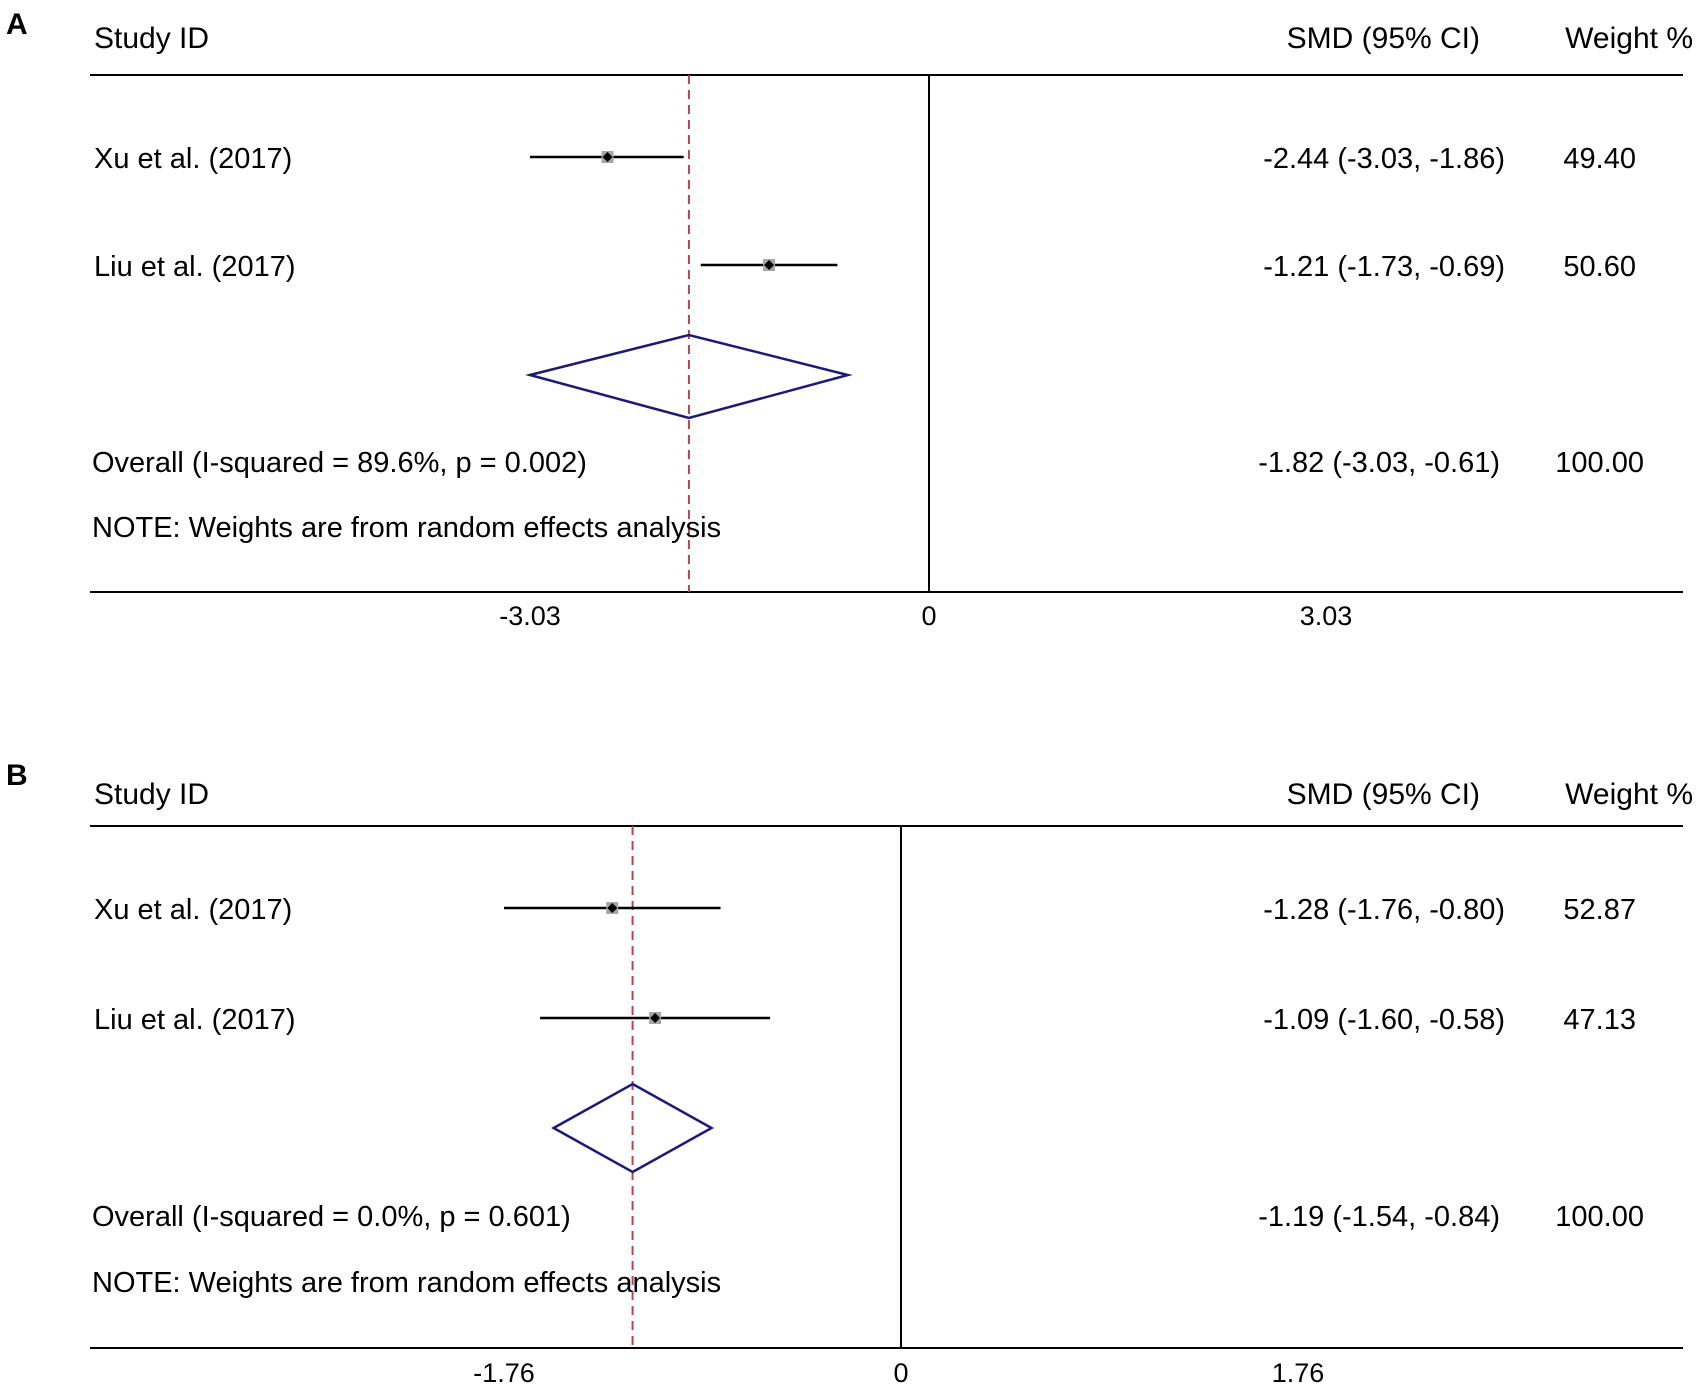 This screenshot has width=1698, height=1392. Describe the element at coordinates (1298, 1373) in the screenshot. I see `x-tick-label: 1.76` at that location.